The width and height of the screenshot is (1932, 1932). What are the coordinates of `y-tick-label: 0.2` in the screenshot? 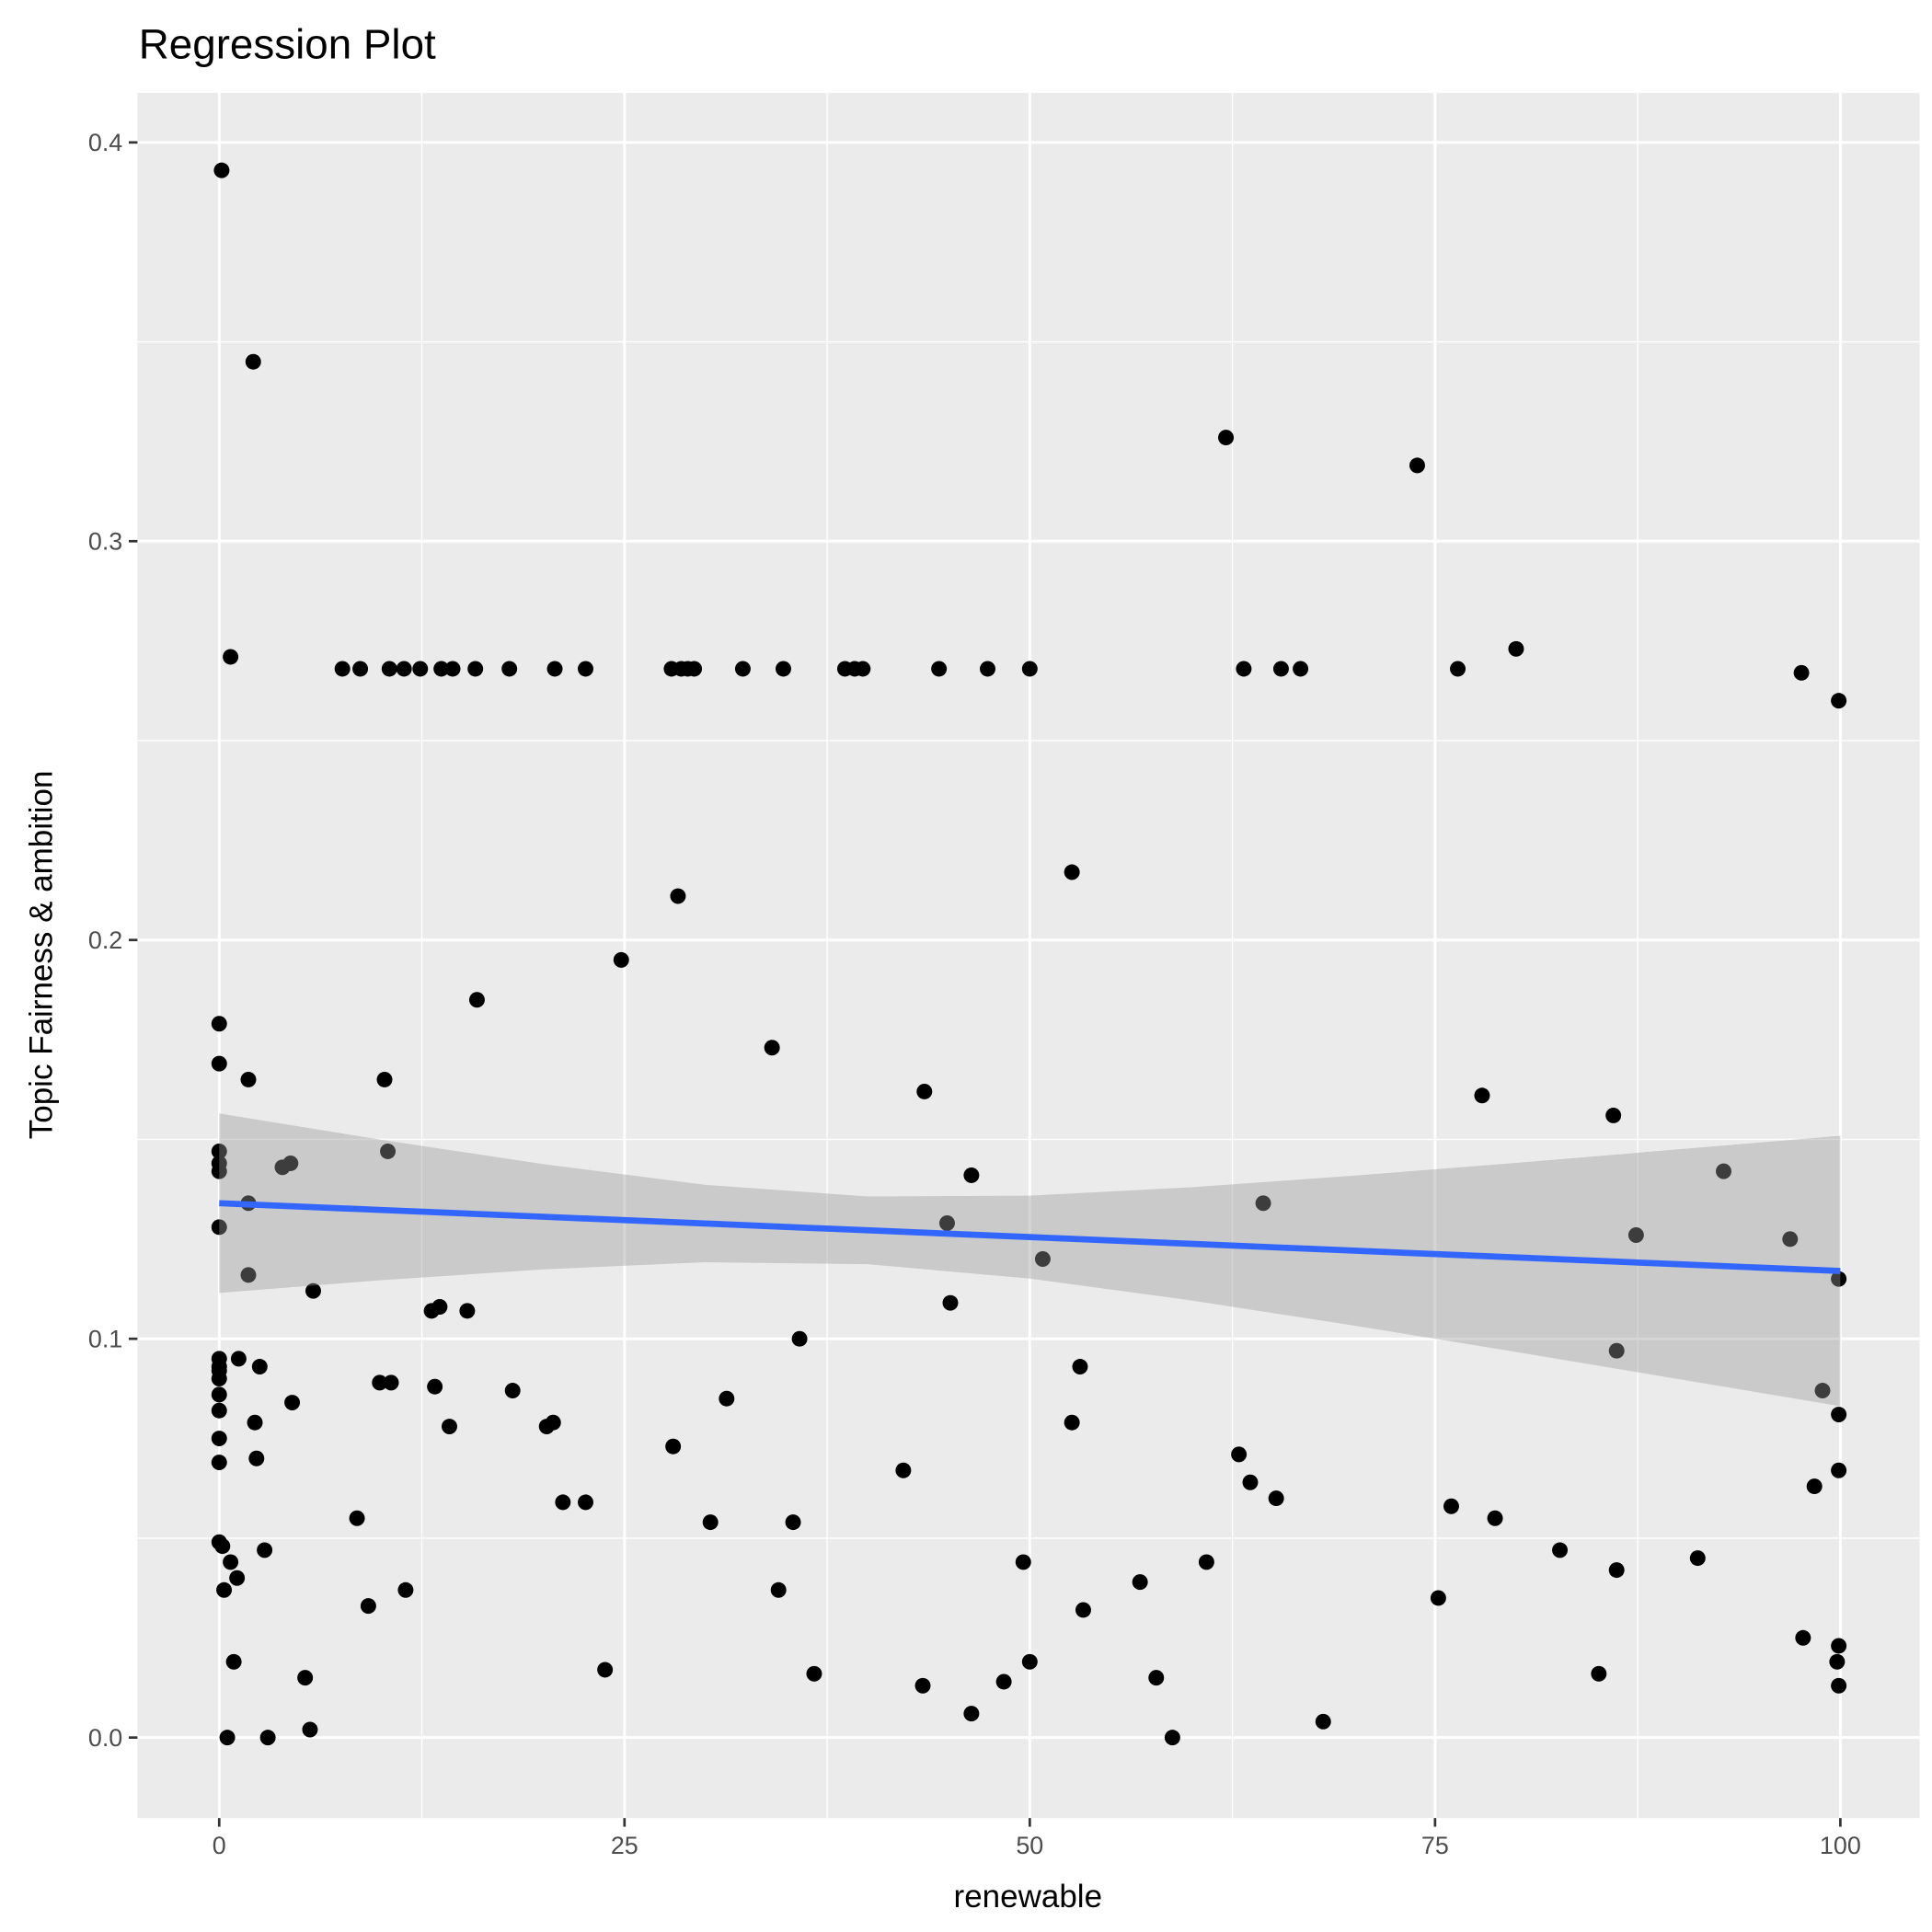 It's located at (105, 940).